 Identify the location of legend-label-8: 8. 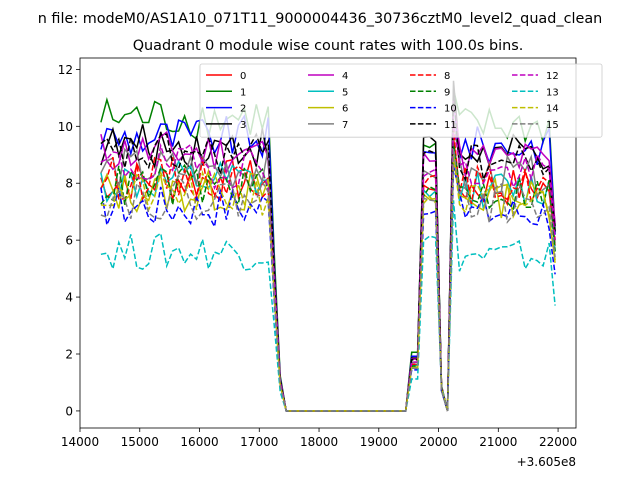
(447, 76).